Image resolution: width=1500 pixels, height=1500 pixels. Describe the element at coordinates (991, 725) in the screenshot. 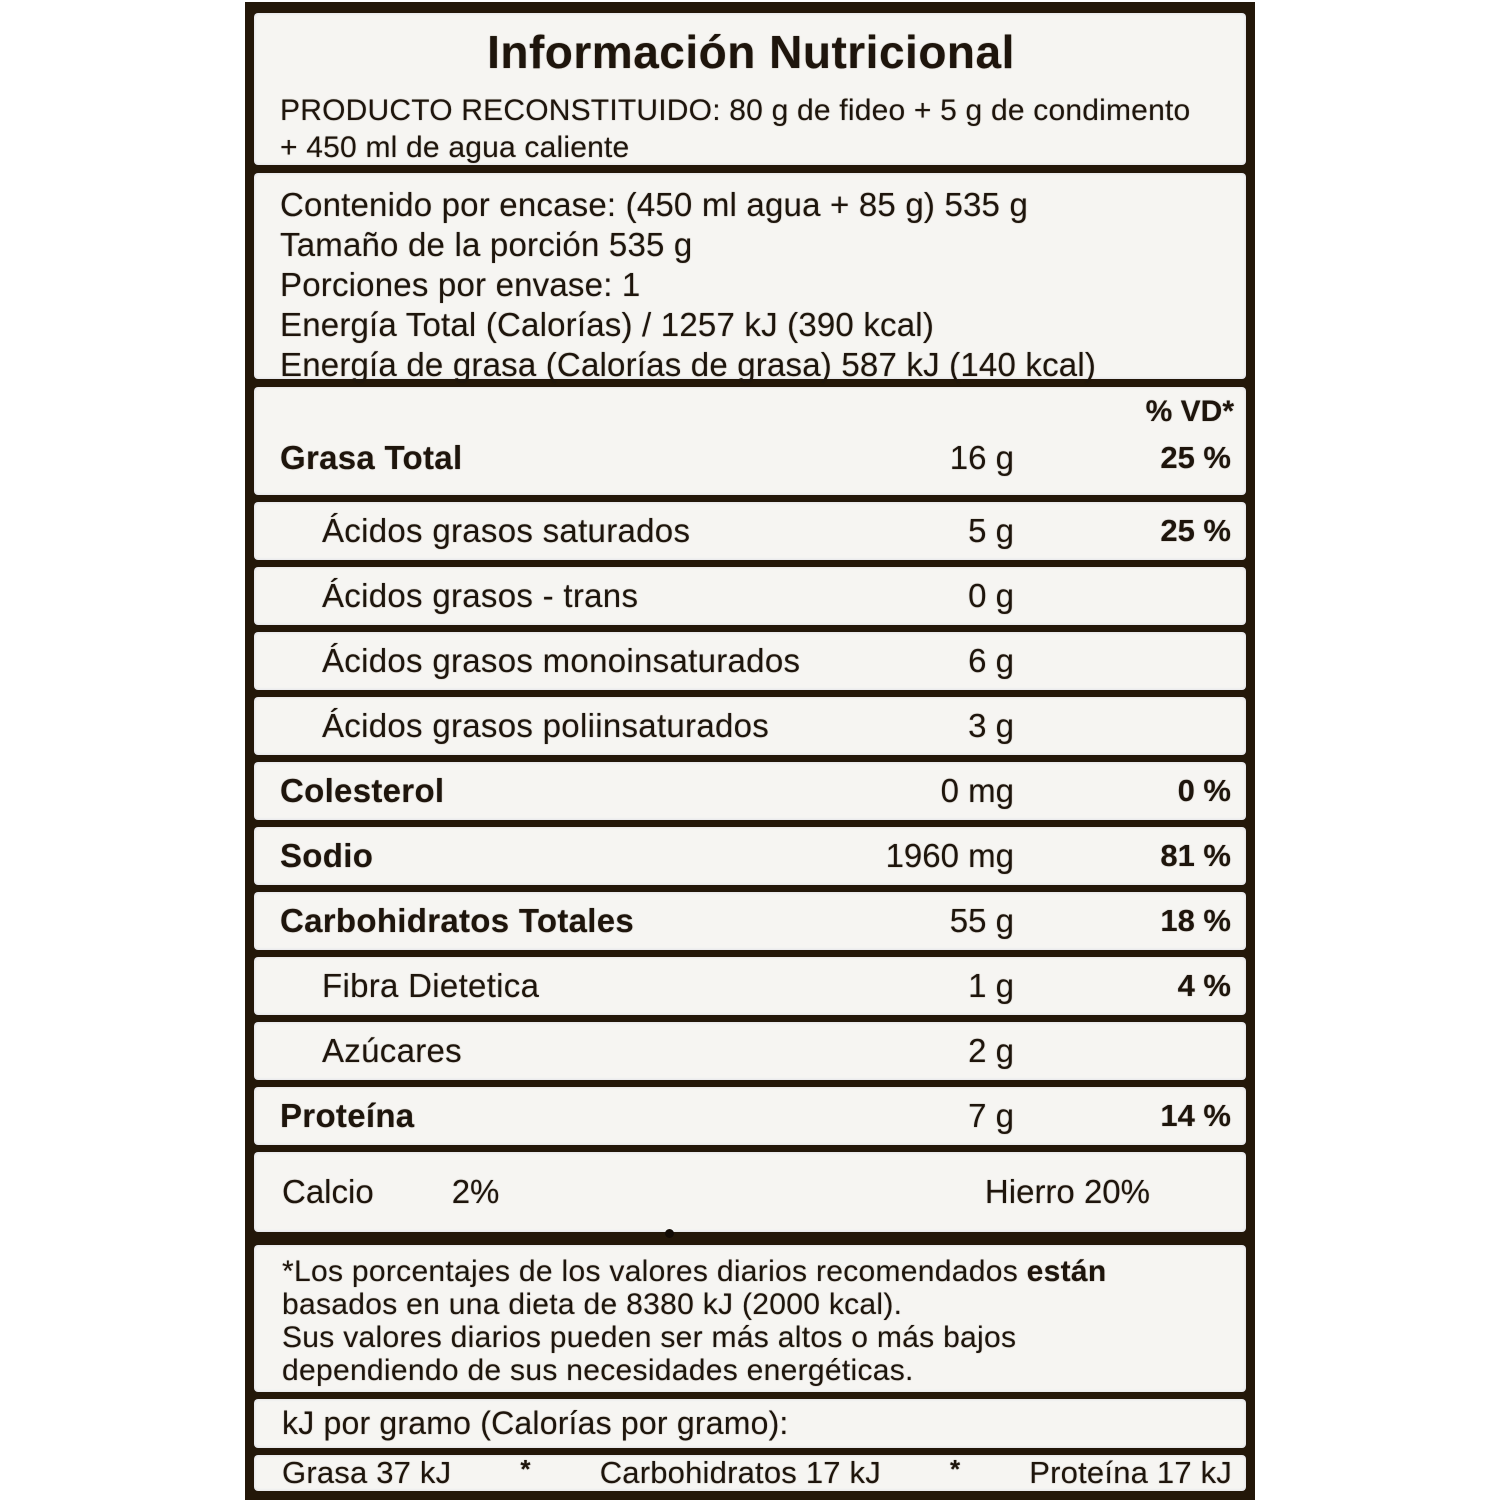

I see `nutrient-amount: 3 g` at that location.